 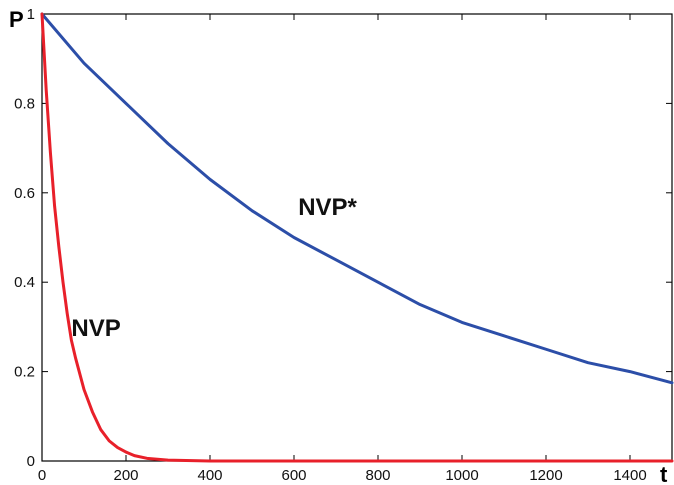 What do you see at coordinates (545, 475) in the screenshot?
I see `x-tick-label: 1200` at bounding box center [545, 475].